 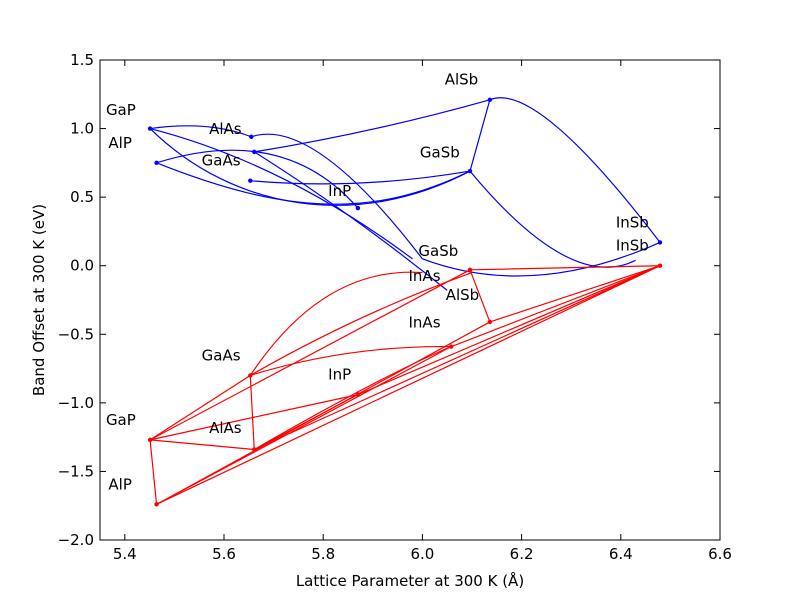 I want to click on y-tick-label: −1.5, so click(x=76, y=471).